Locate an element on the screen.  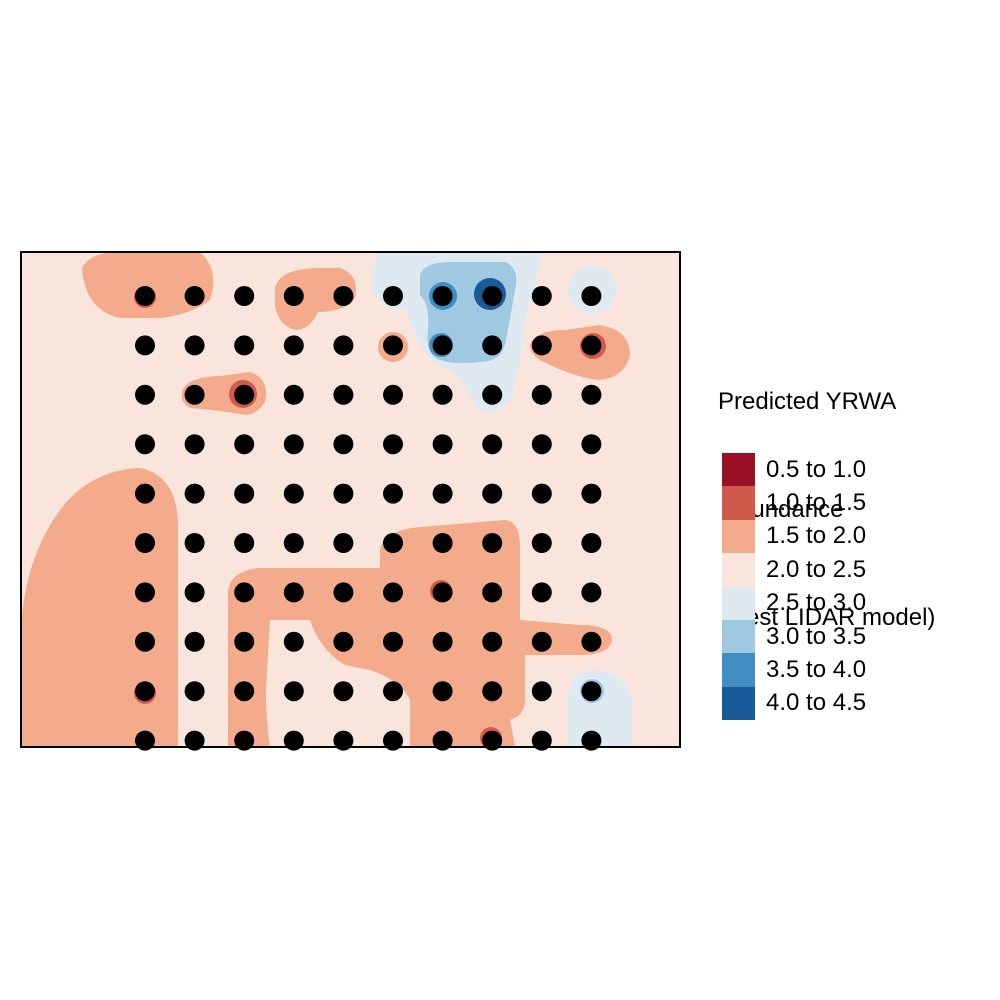
legend-label: 1.0 to 1.5 is located at coordinates (816, 503).